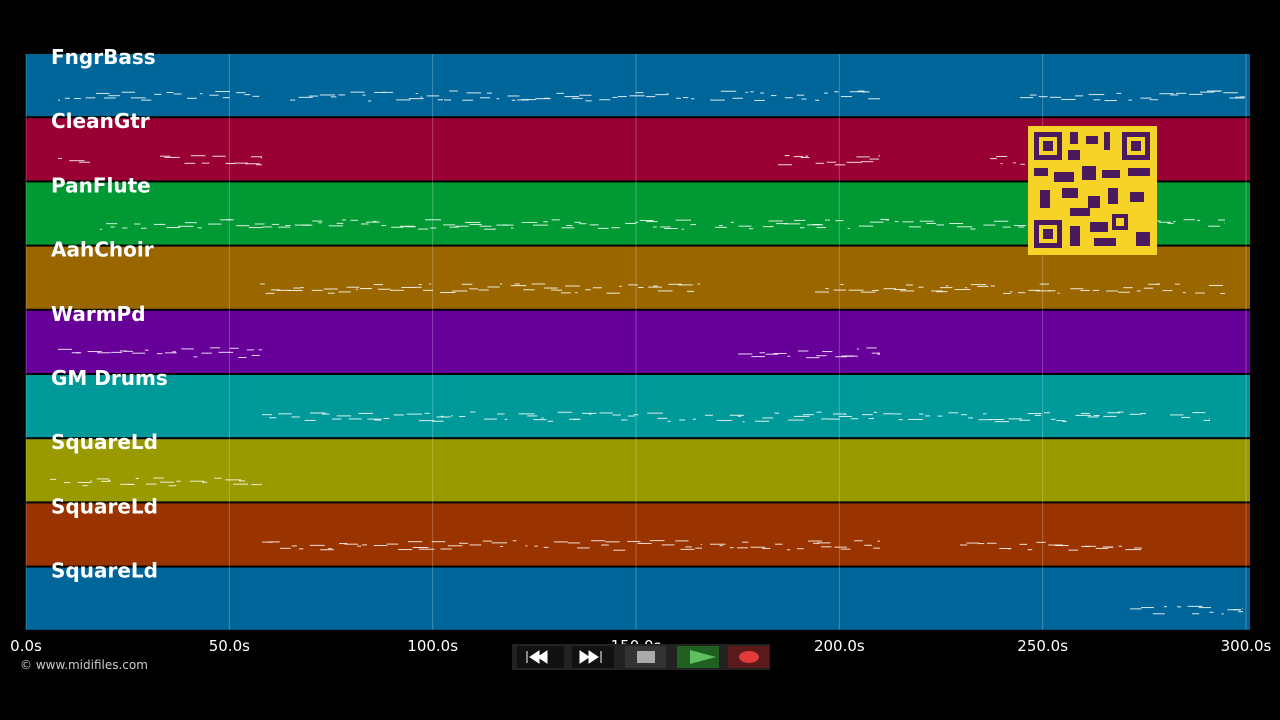 Image resolution: width=1280 pixels, height=720 pixels. I want to click on tick-label: 50.0s, so click(229, 646).